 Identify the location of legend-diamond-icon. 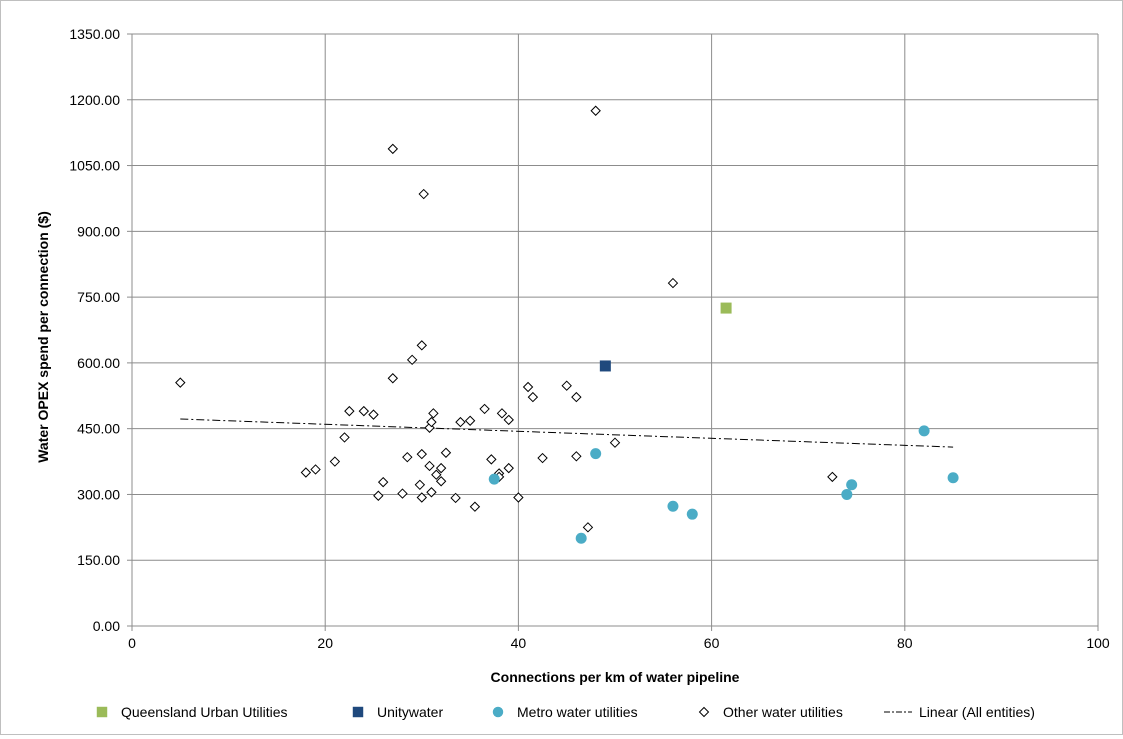
(704, 712).